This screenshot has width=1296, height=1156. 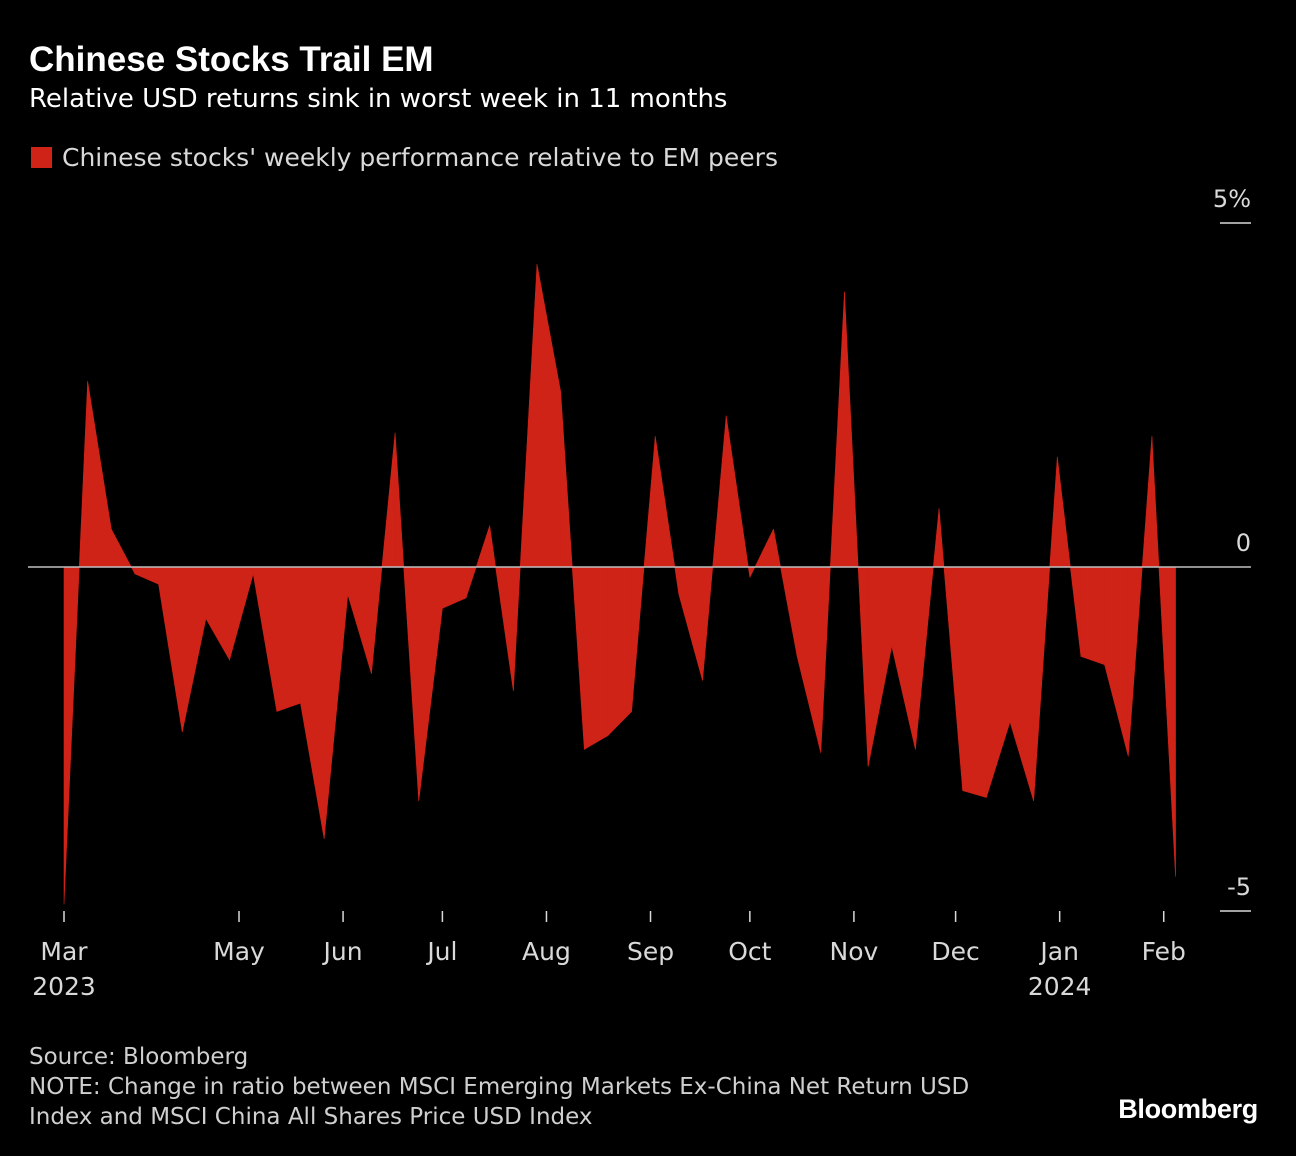 What do you see at coordinates (441, 951) in the screenshot?
I see `x-tick-label: Jul` at bounding box center [441, 951].